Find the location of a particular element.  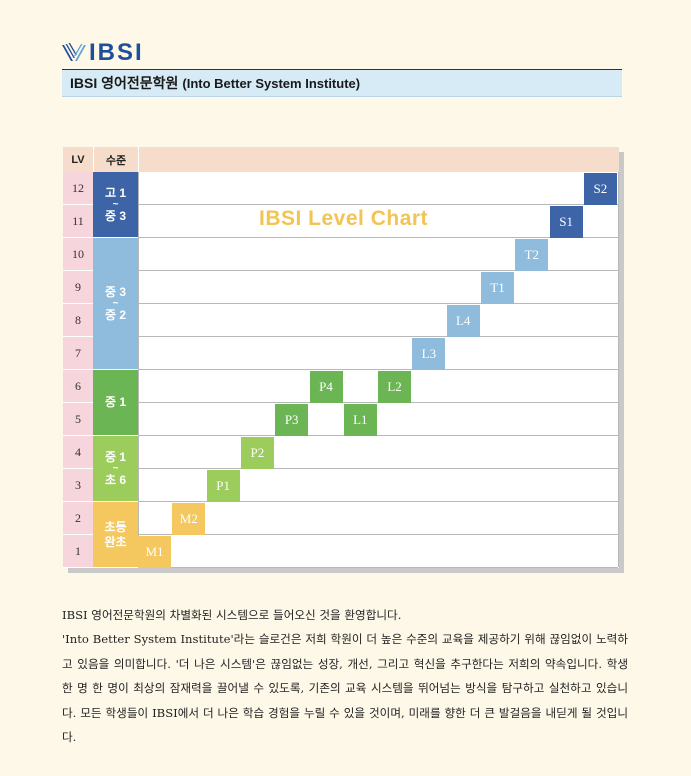

chart-title: IBSI Level Chart is located at coordinates (344, 218).